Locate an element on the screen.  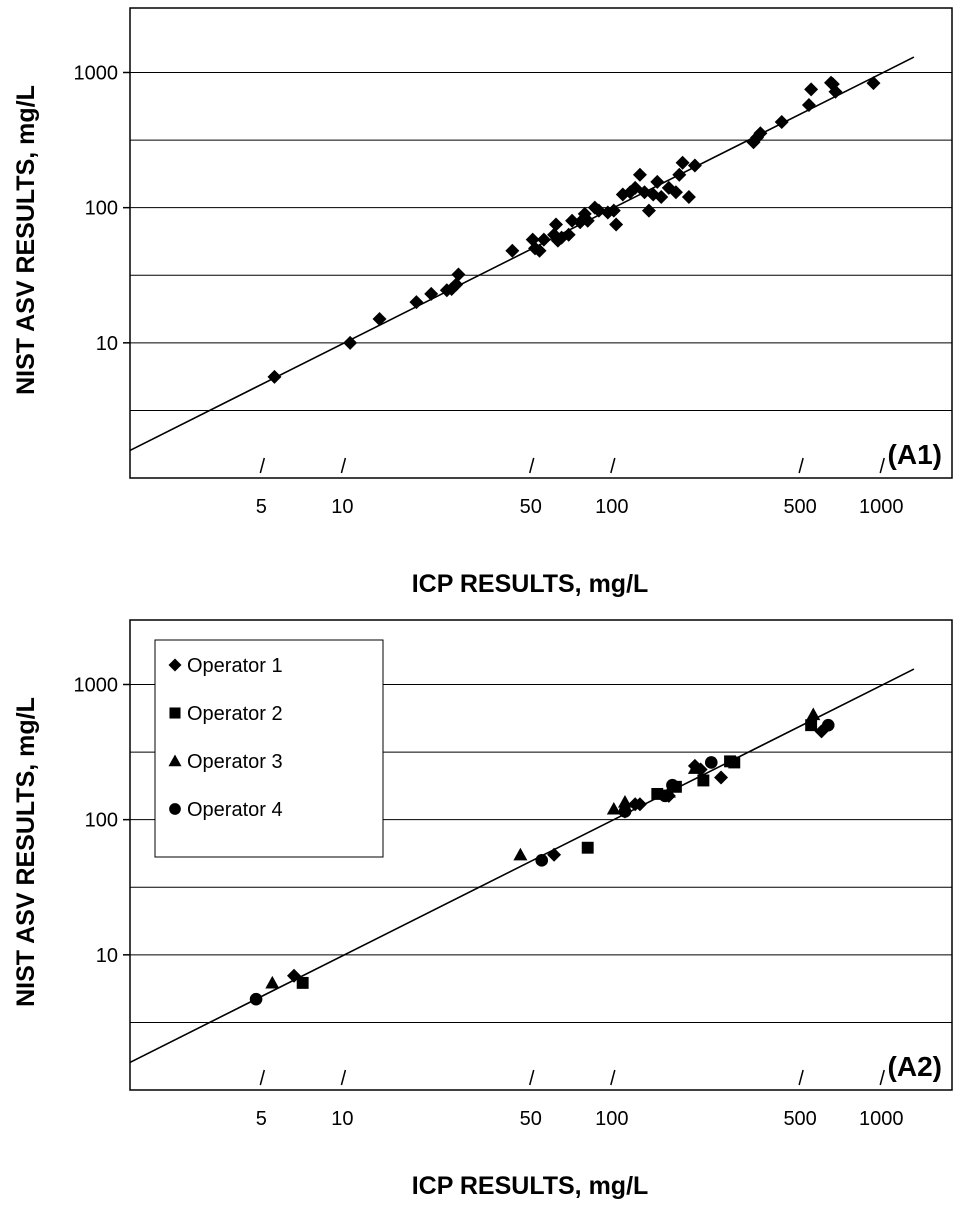
legend-marker-square is located at coordinates (175, 713).